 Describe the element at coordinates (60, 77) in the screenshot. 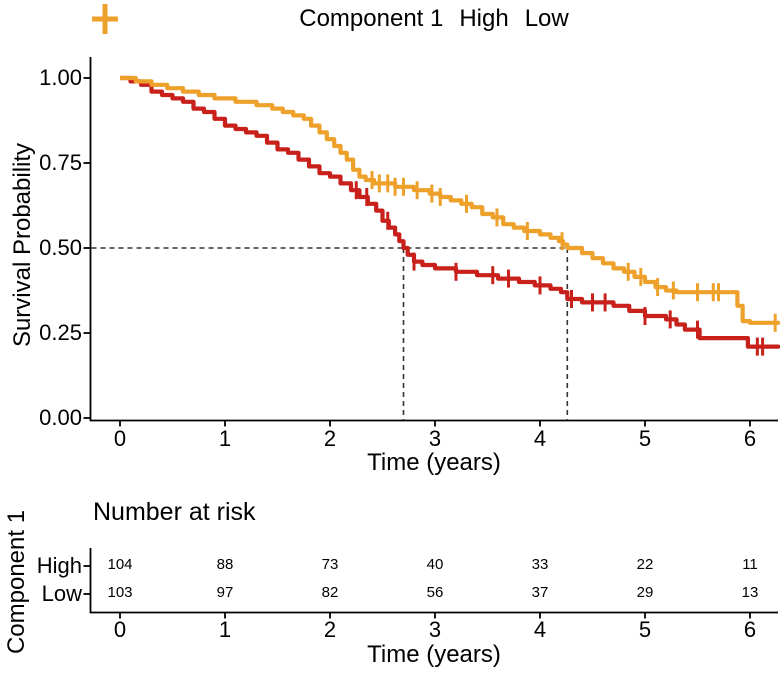

I see `y-tick-label: 1.00` at that location.